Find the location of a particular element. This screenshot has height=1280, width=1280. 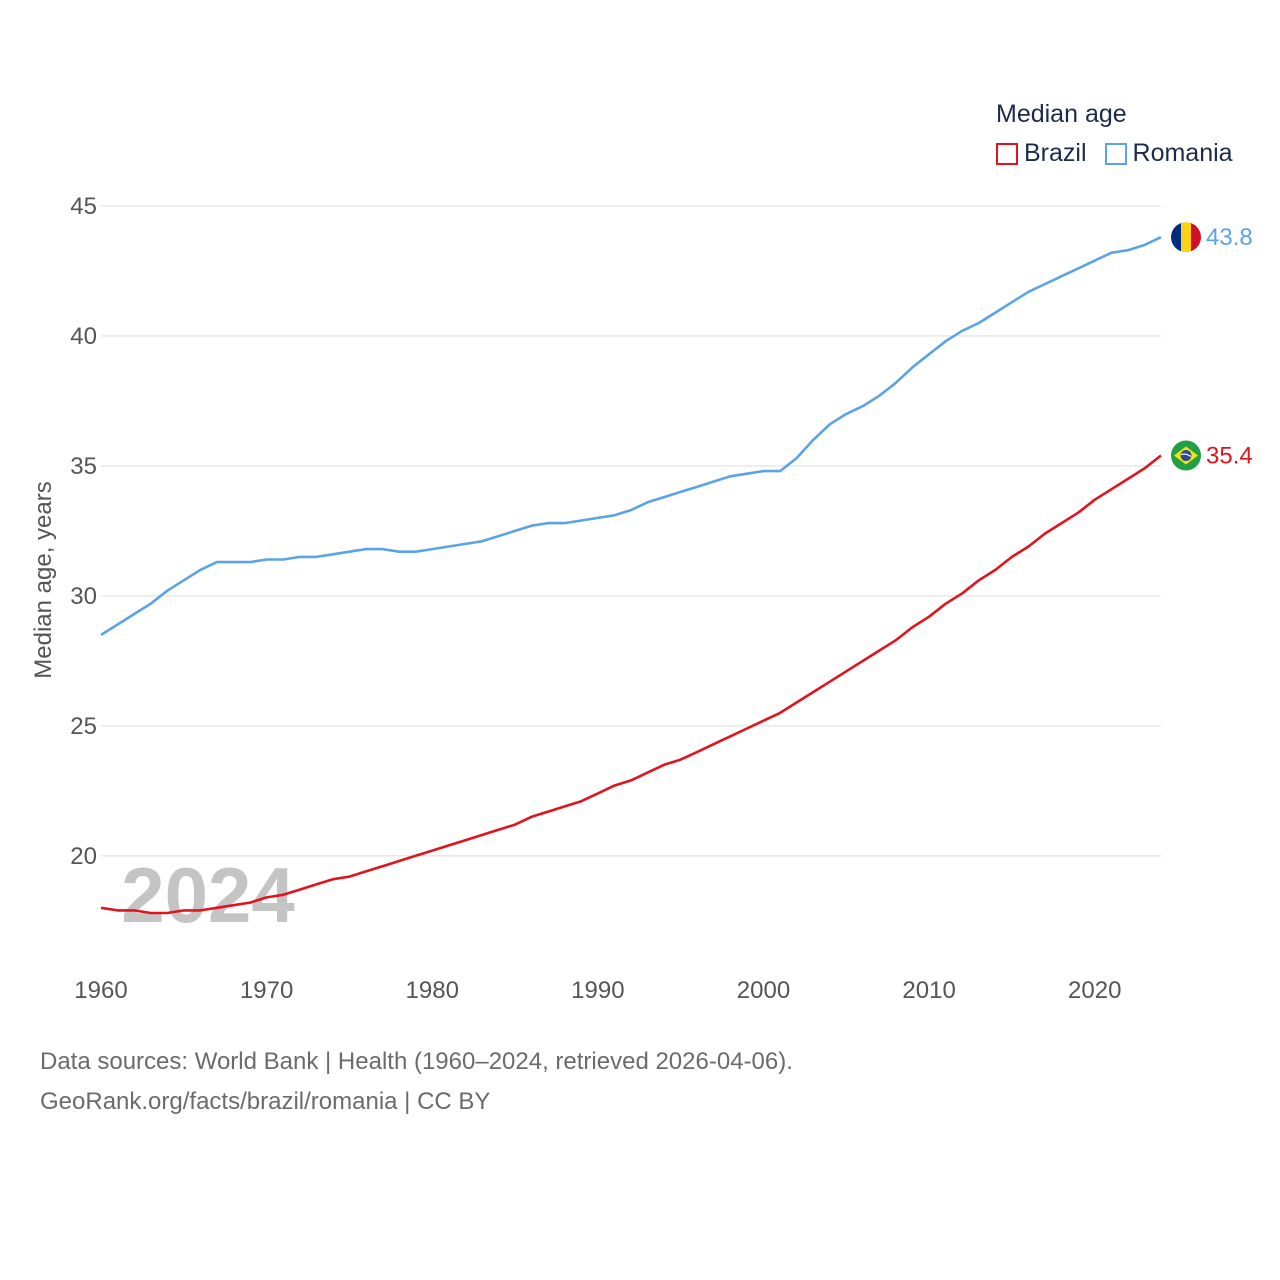

romania-end-marker: 43.8 is located at coordinates (1212, 237).